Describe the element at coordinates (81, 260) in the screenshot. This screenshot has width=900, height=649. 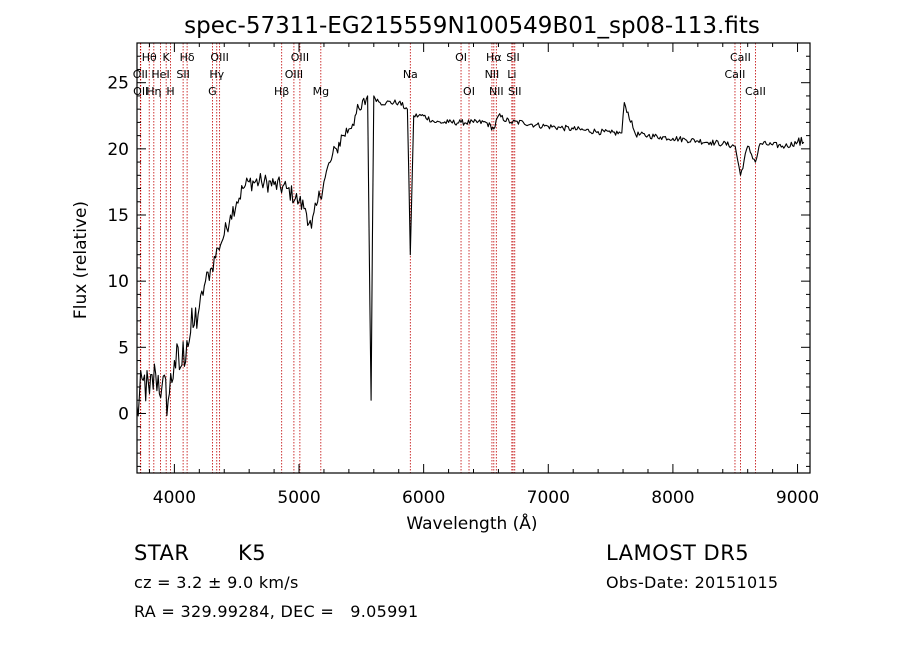
I see `y-axis-label: Flux (relative)` at that location.